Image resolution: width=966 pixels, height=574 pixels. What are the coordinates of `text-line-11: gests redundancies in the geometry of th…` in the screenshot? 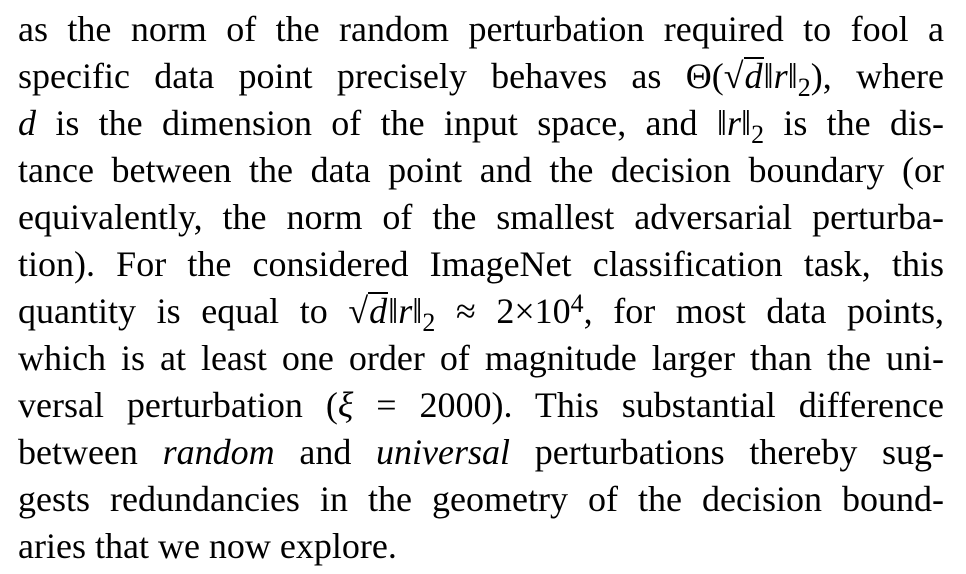 It's located at (481, 499).